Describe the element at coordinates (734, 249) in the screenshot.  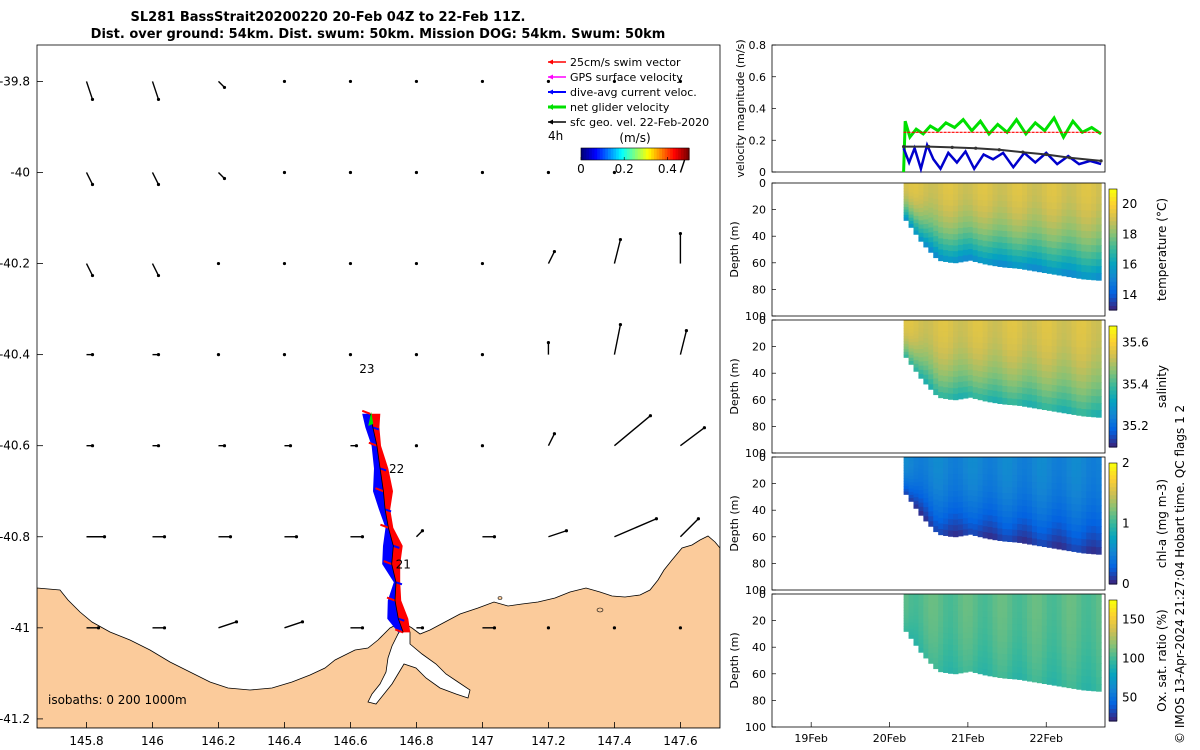
I see `section-ylabel: Depth (m)` at that location.